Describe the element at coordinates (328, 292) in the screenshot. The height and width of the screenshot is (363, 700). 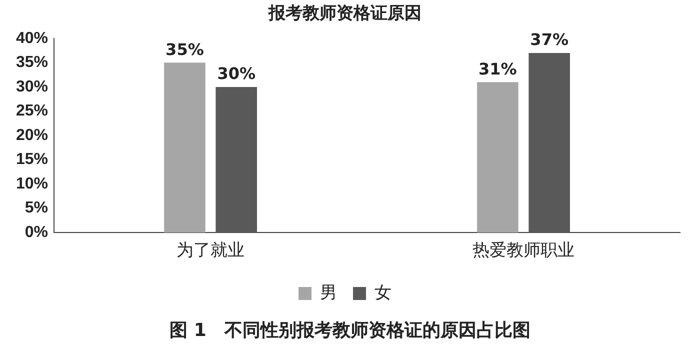
I see `legend-label: 男` at that location.